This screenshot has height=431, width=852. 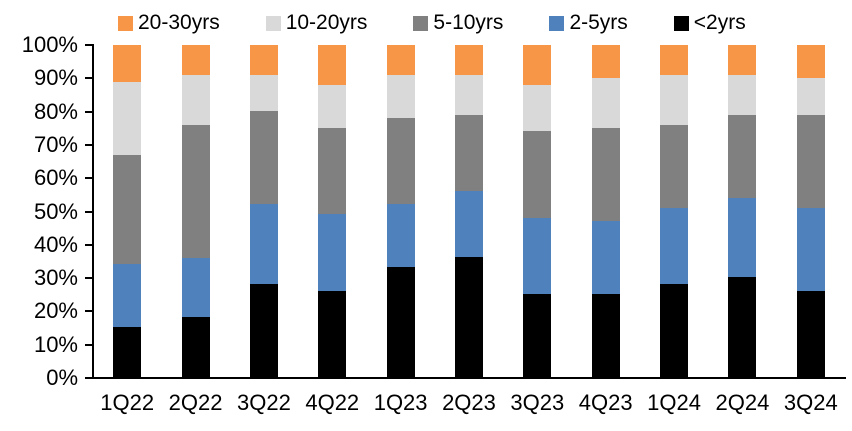 I want to click on y-axis-labels: 100% 90% 80% 70% 60% 50% 40% 30% 20% 10% 0%, so click(x=40, y=211).